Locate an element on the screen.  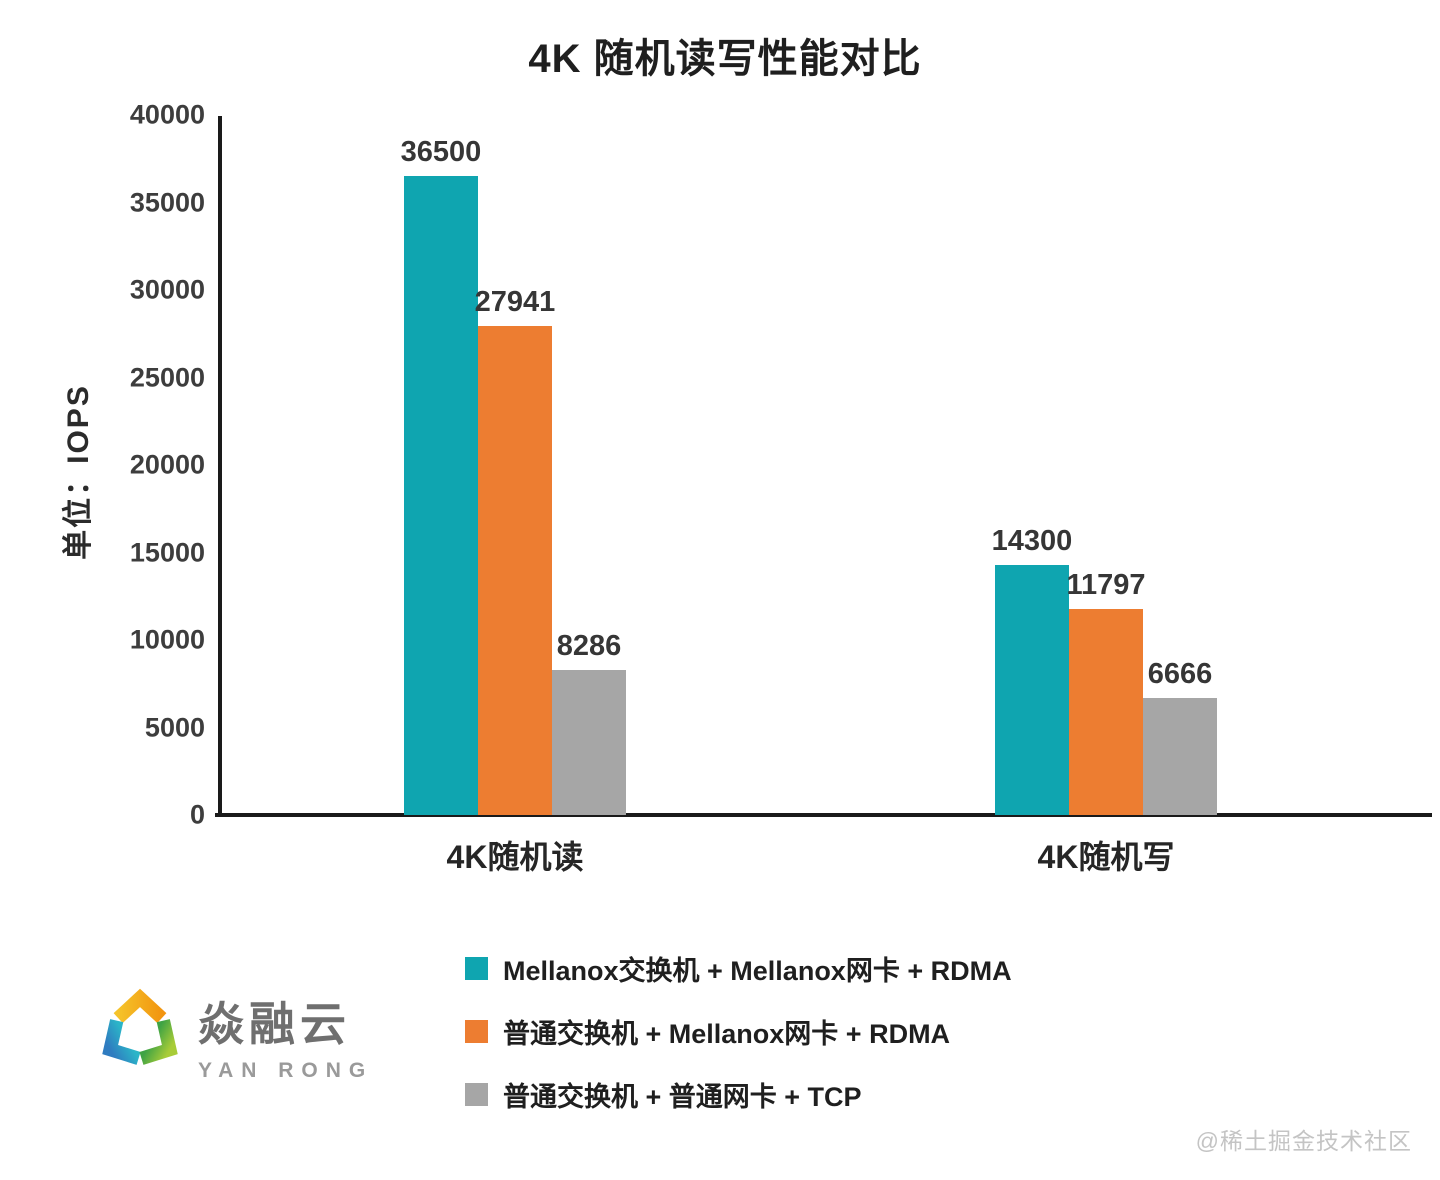
logo-name-en: YAN RONG is located at coordinates (286, 1070).